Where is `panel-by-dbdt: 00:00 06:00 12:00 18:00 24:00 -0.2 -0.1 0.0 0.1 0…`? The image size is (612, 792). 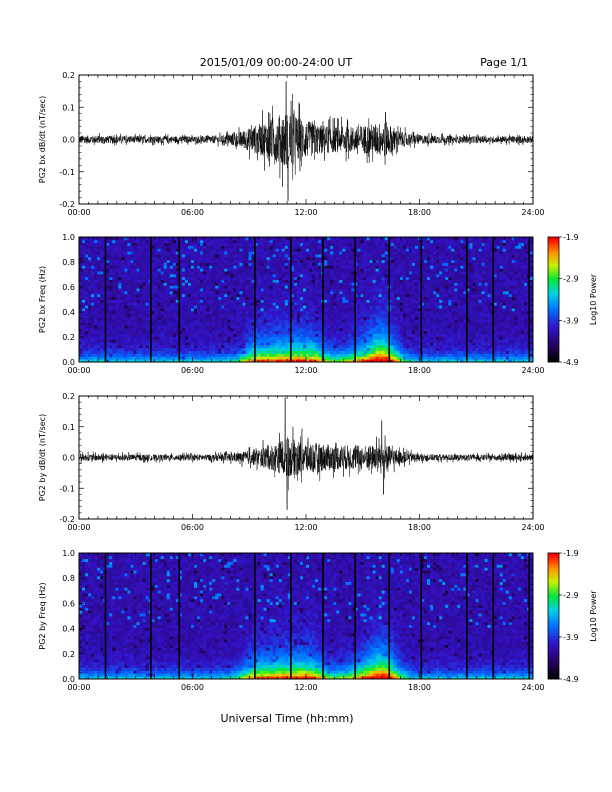
panel-by-dbdt: 00:00 06:00 12:00 18:00 24:00 -0.2 -0.1 0.0 0.1 0… is located at coordinates (291, 462).